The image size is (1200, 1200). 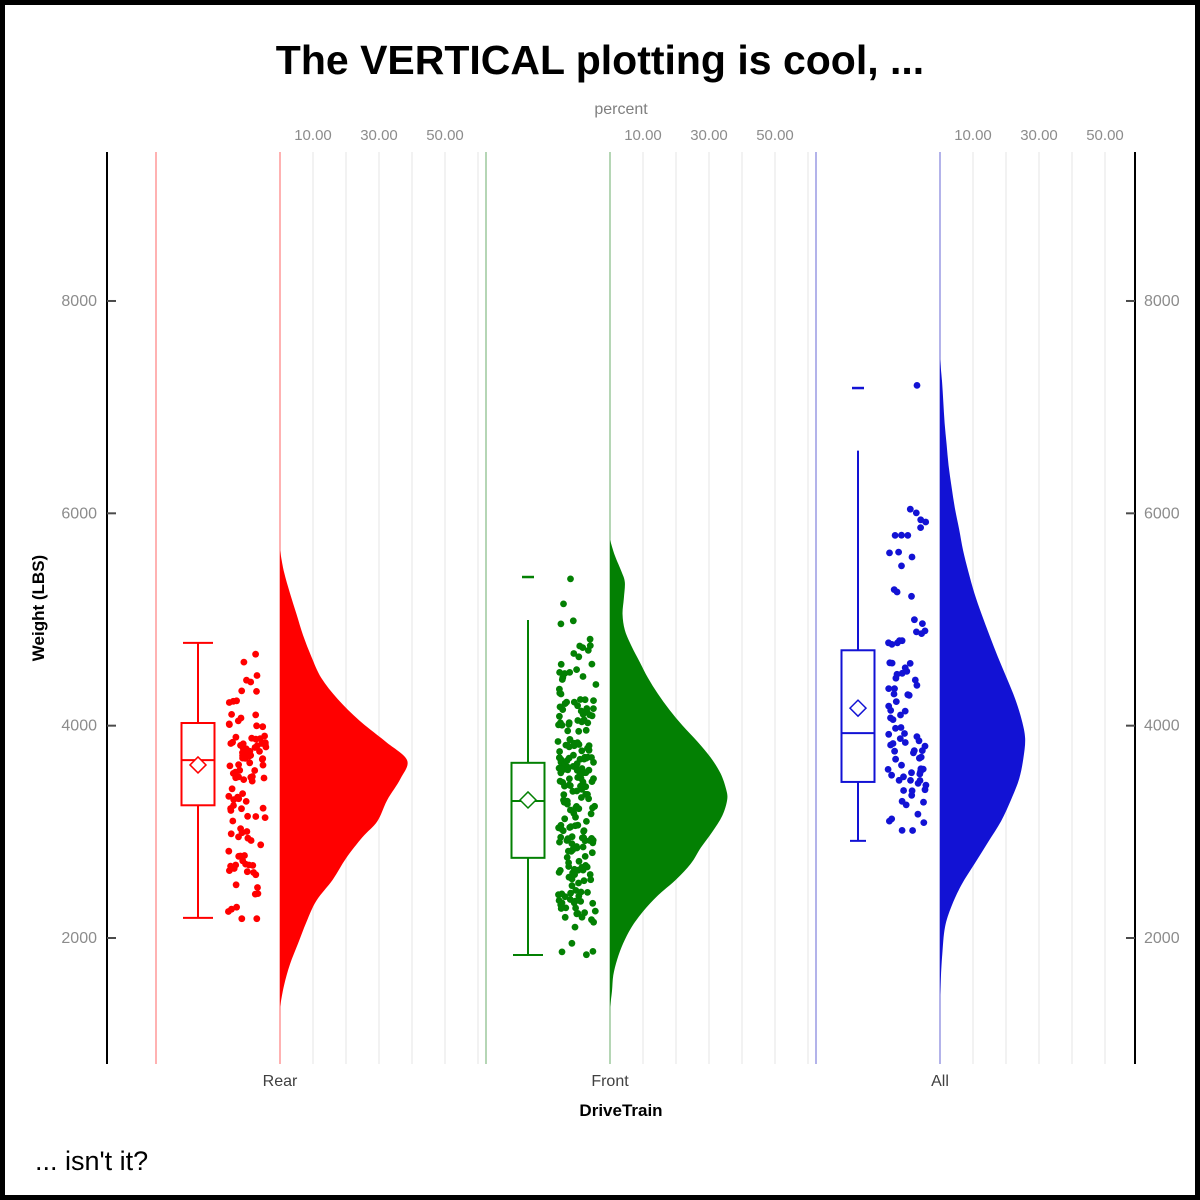 I want to click on y-tick-label-left: 8000, so click(x=79, y=301).